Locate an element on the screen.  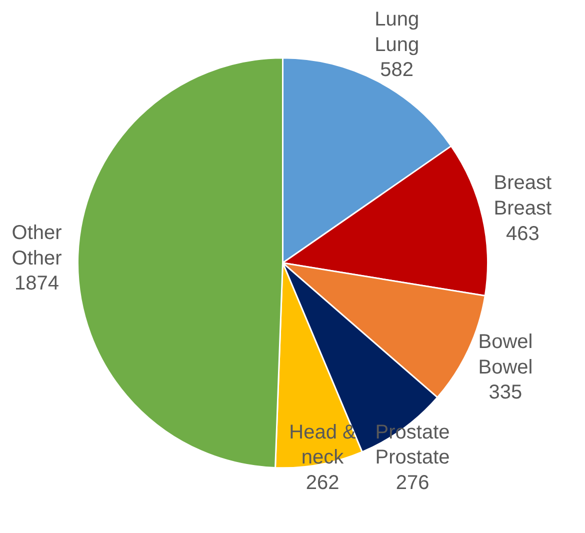
data-label: Other 1874 is located at coordinates (37, 271).